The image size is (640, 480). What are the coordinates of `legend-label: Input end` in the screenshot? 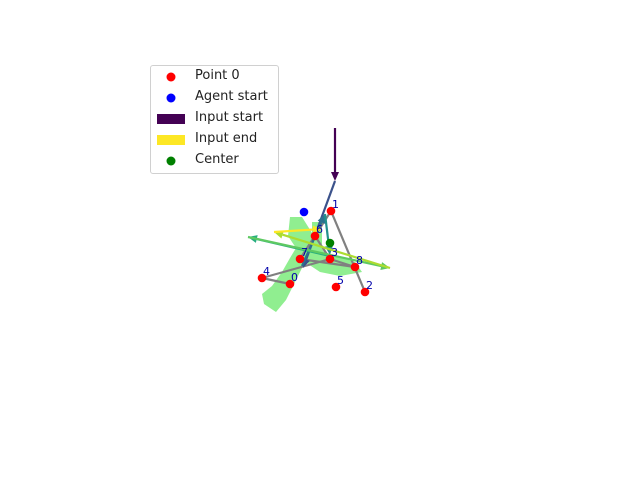 It's located at (226, 138).